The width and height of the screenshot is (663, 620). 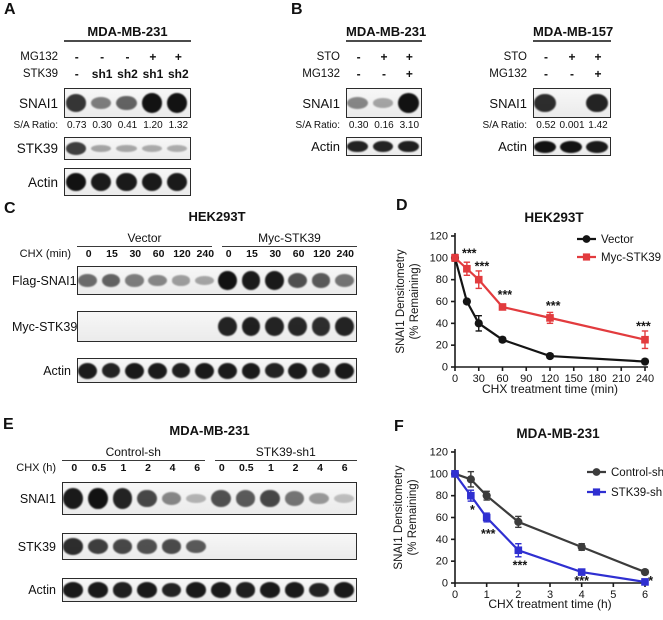 What do you see at coordinates (112, 254) in the screenshot?
I see `lane-value: 15` at bounding box center [112, 254].